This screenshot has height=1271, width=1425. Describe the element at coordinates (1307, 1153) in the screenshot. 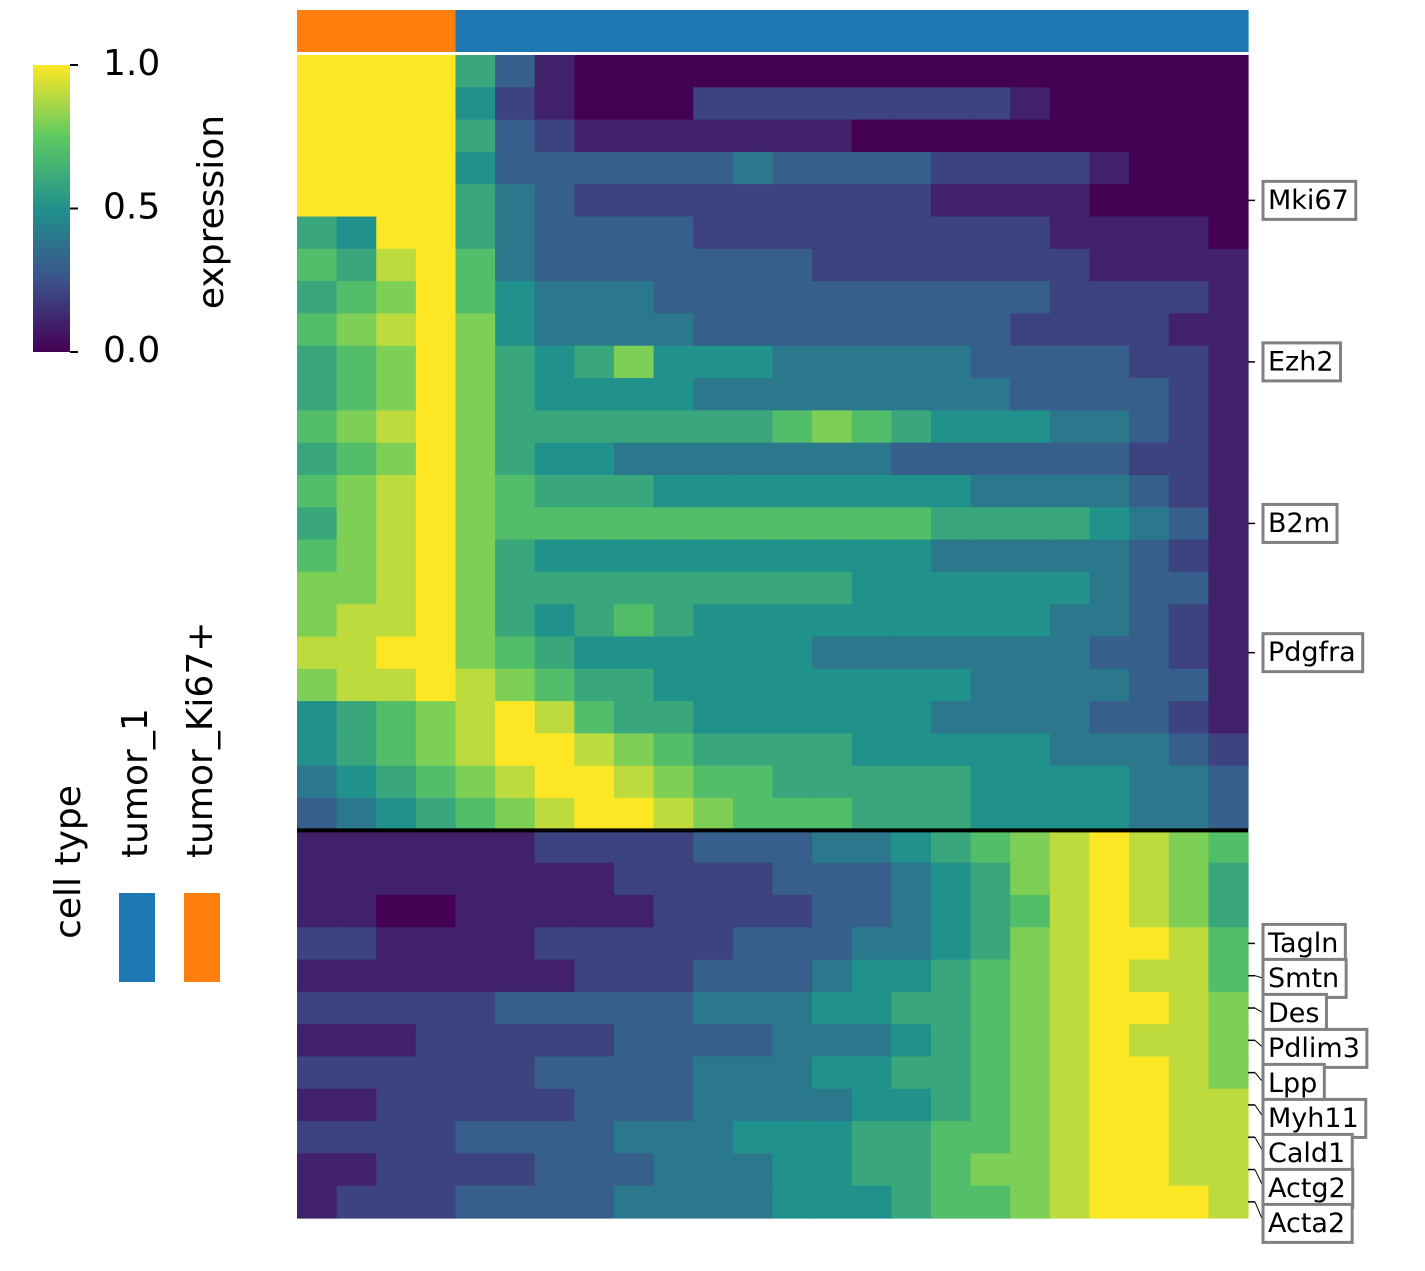

I see `row-label-box` at that location.